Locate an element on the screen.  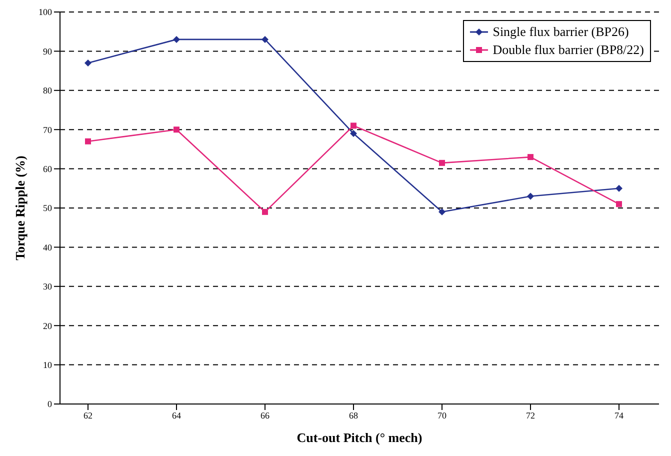
x-tick-label: 70 is located at coordinates (442, 415).